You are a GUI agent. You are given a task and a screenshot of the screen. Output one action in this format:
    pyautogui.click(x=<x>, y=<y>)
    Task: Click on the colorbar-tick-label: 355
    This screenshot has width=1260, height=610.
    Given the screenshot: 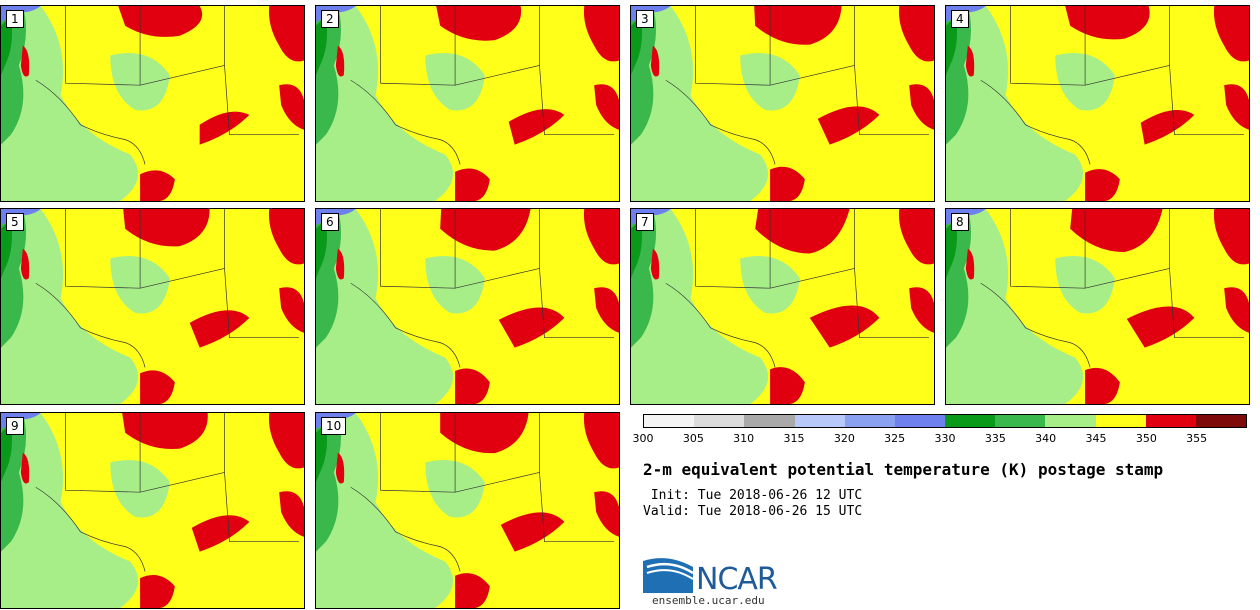 What is the action you would take?
    pyautogui.click(x=1197, y=438)
    